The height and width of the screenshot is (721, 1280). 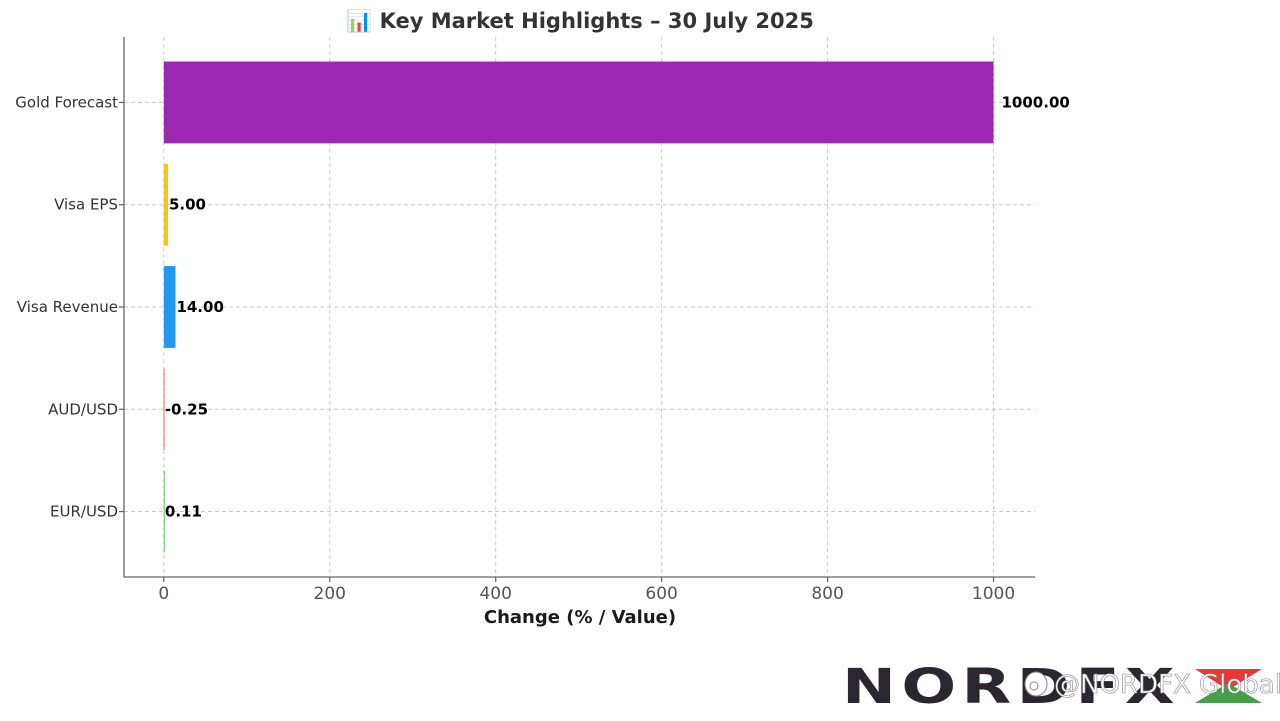 I want to click on category-label: AUD/USD, so click(x=83, y=409).